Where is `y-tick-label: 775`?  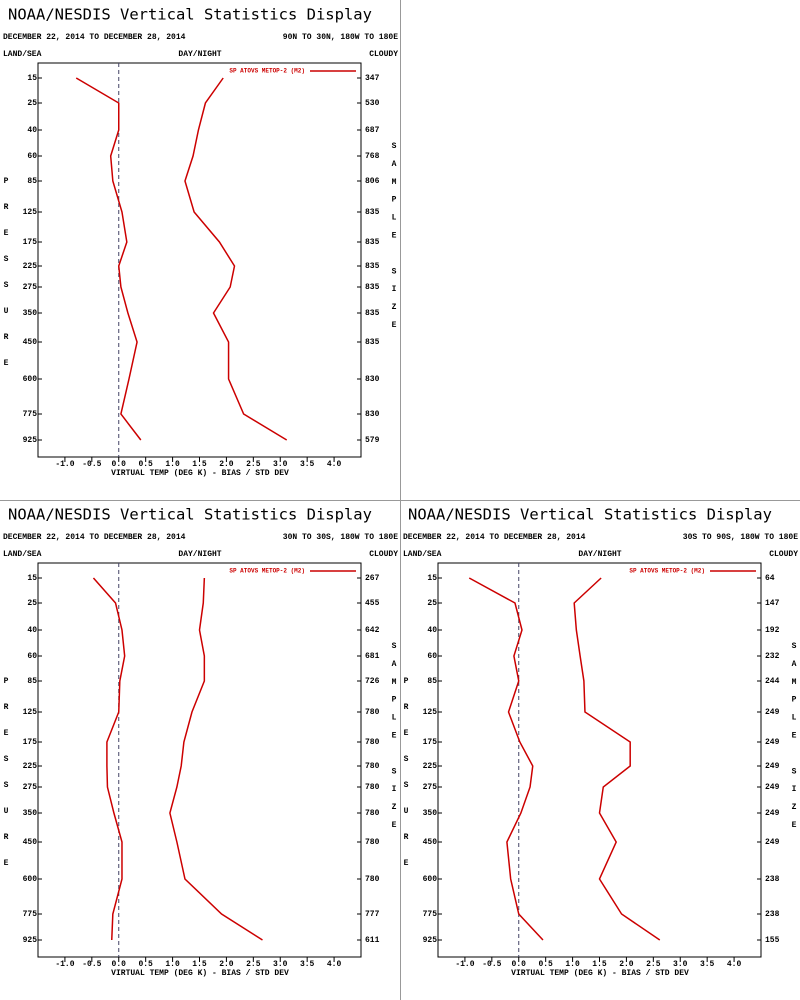
y-tick-label: 775 is located at coordinates (30, 414).